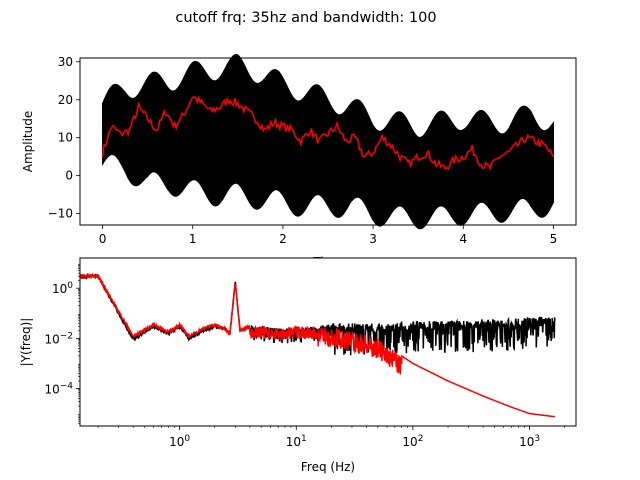 Image resolution: width=640 pixels, height=480 pixels. What do you see at coordinates (554, 239) in the screenshot?
I see `x-tick-label: 5` at bounding box center [554, 239].